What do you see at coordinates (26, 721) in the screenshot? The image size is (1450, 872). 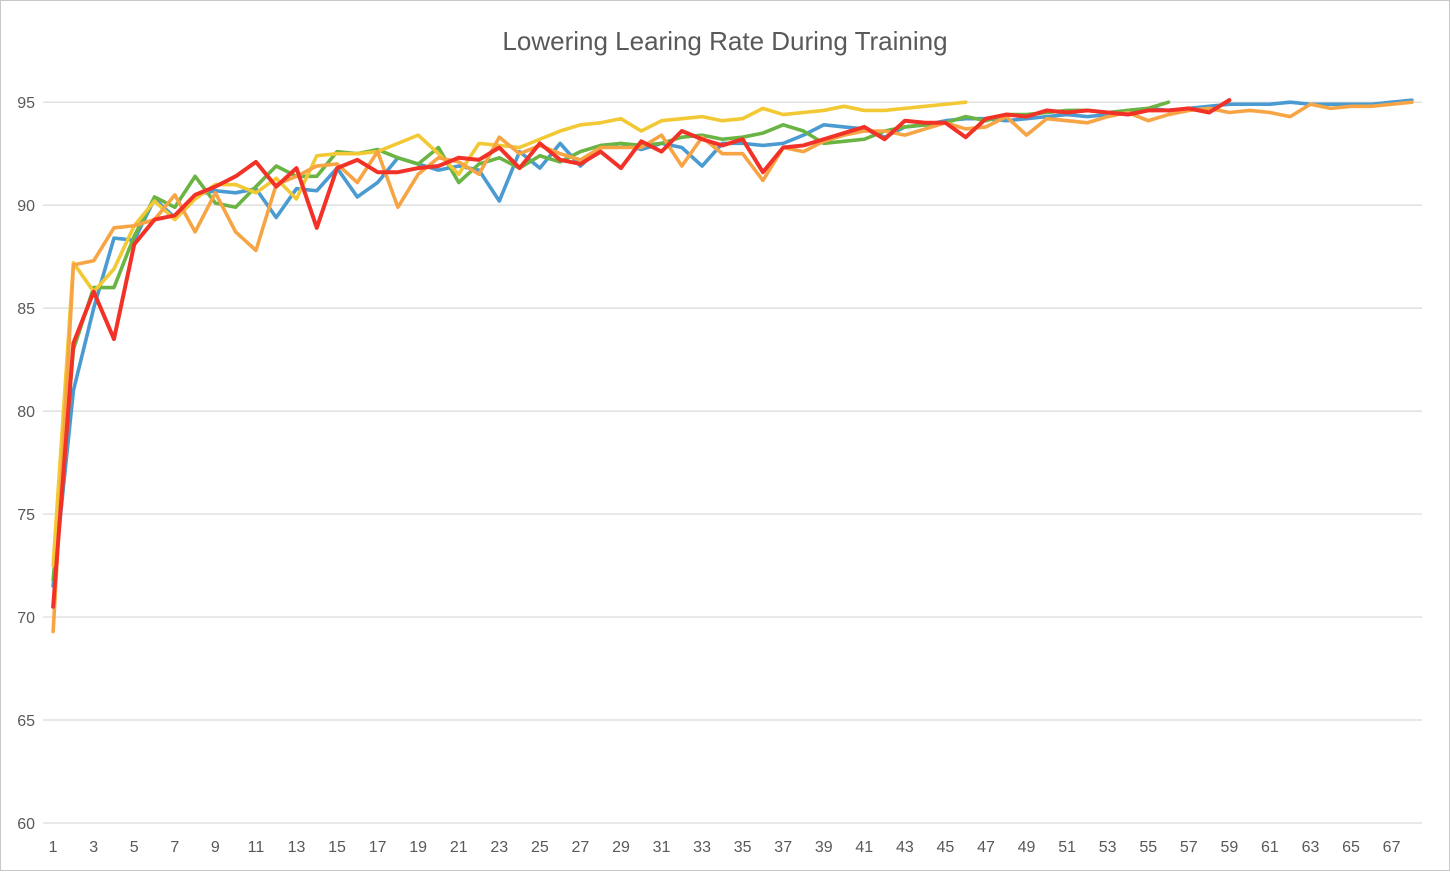 I see `y-tick-label: 65` at bounding box center [26, 721].